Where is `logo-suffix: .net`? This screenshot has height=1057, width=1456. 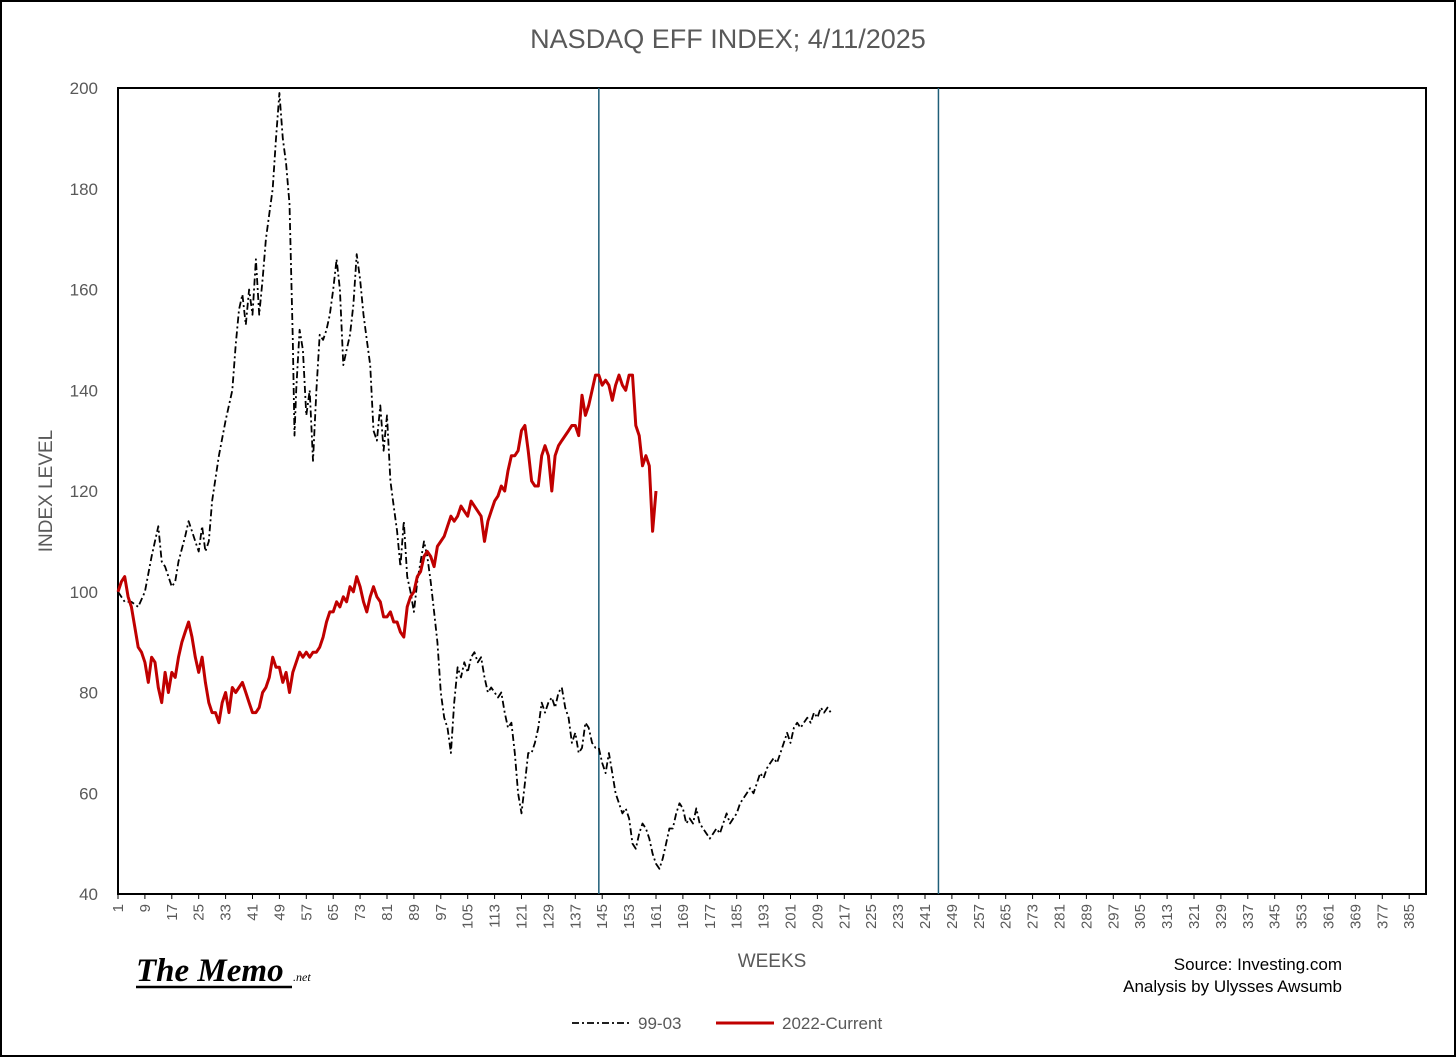
logo-suffix: .net is located at coordinates (302, 977).